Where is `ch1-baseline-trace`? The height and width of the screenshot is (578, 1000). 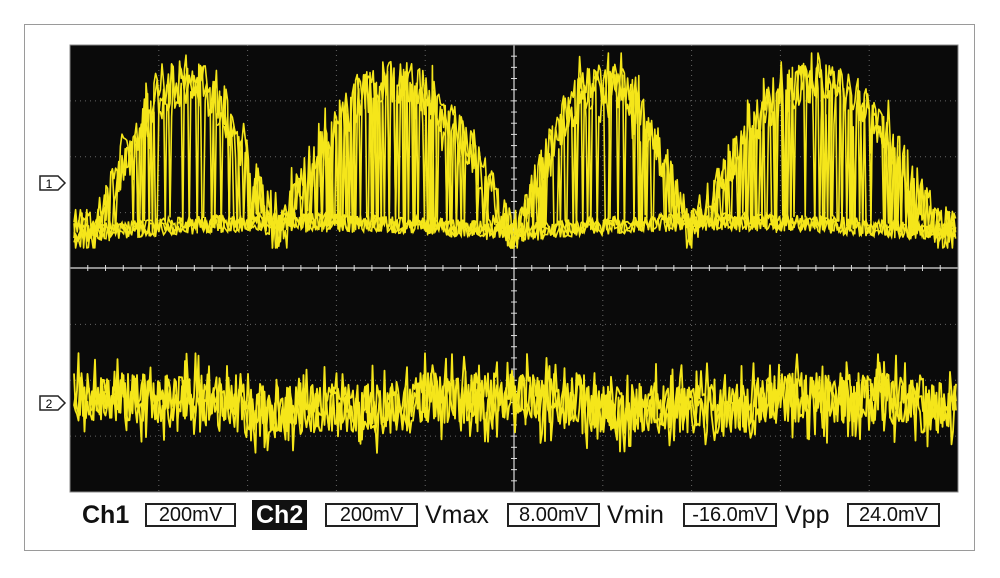
ch1-baseline-trace is located at coordinates (515, 227).